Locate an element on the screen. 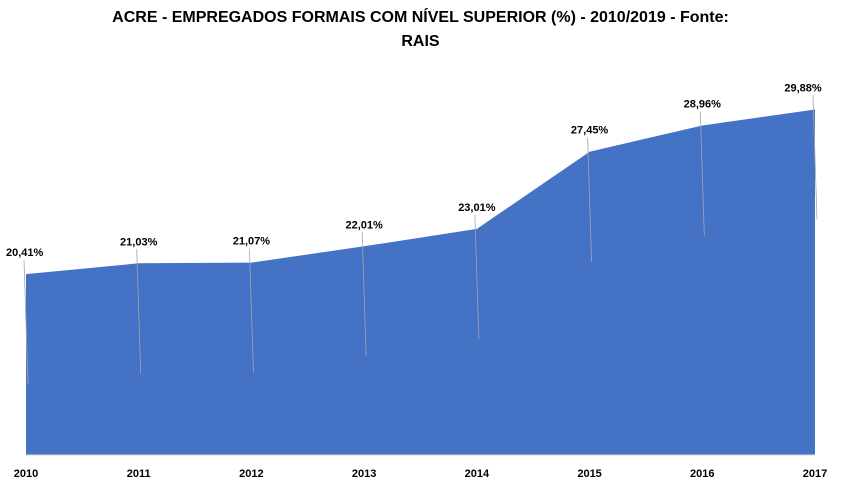 The width and height of the screenshot is (841, 489). x-tick-label: 2016 is located at coordinates (702, 474).